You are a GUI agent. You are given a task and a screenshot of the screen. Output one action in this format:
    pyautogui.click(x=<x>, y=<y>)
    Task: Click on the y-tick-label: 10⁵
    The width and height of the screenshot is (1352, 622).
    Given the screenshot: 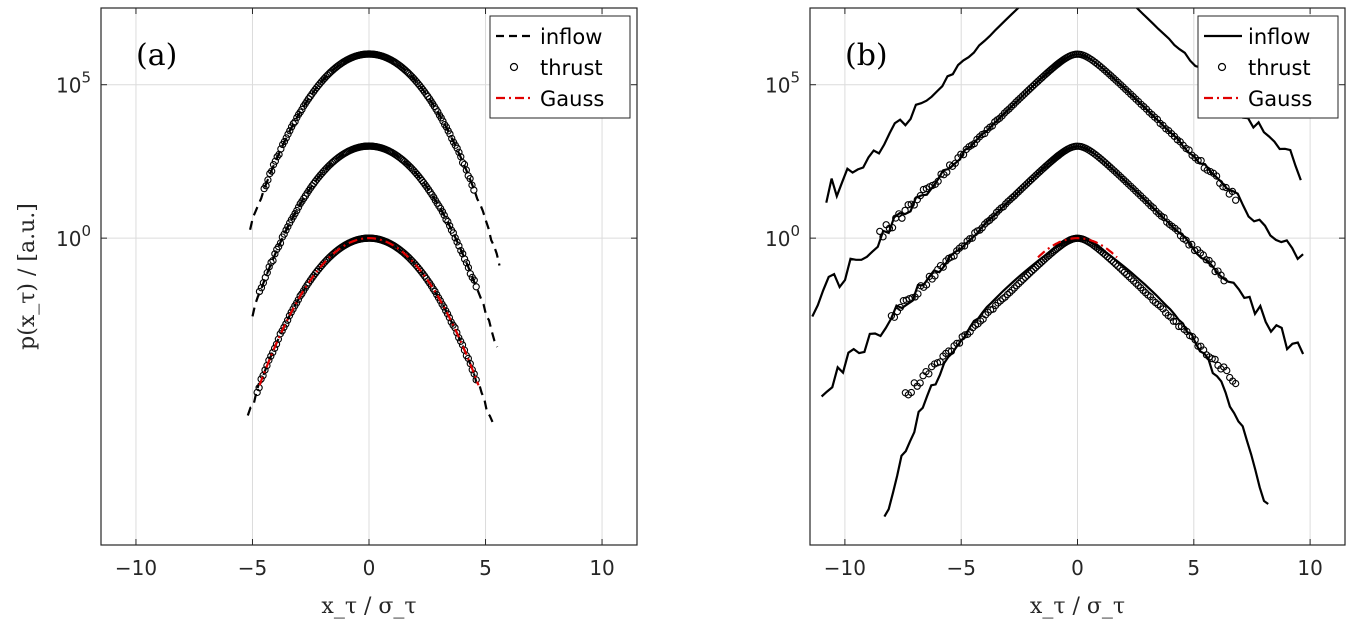 What is the action you would take?
    pyautogui.click(x=73, y=83)
    